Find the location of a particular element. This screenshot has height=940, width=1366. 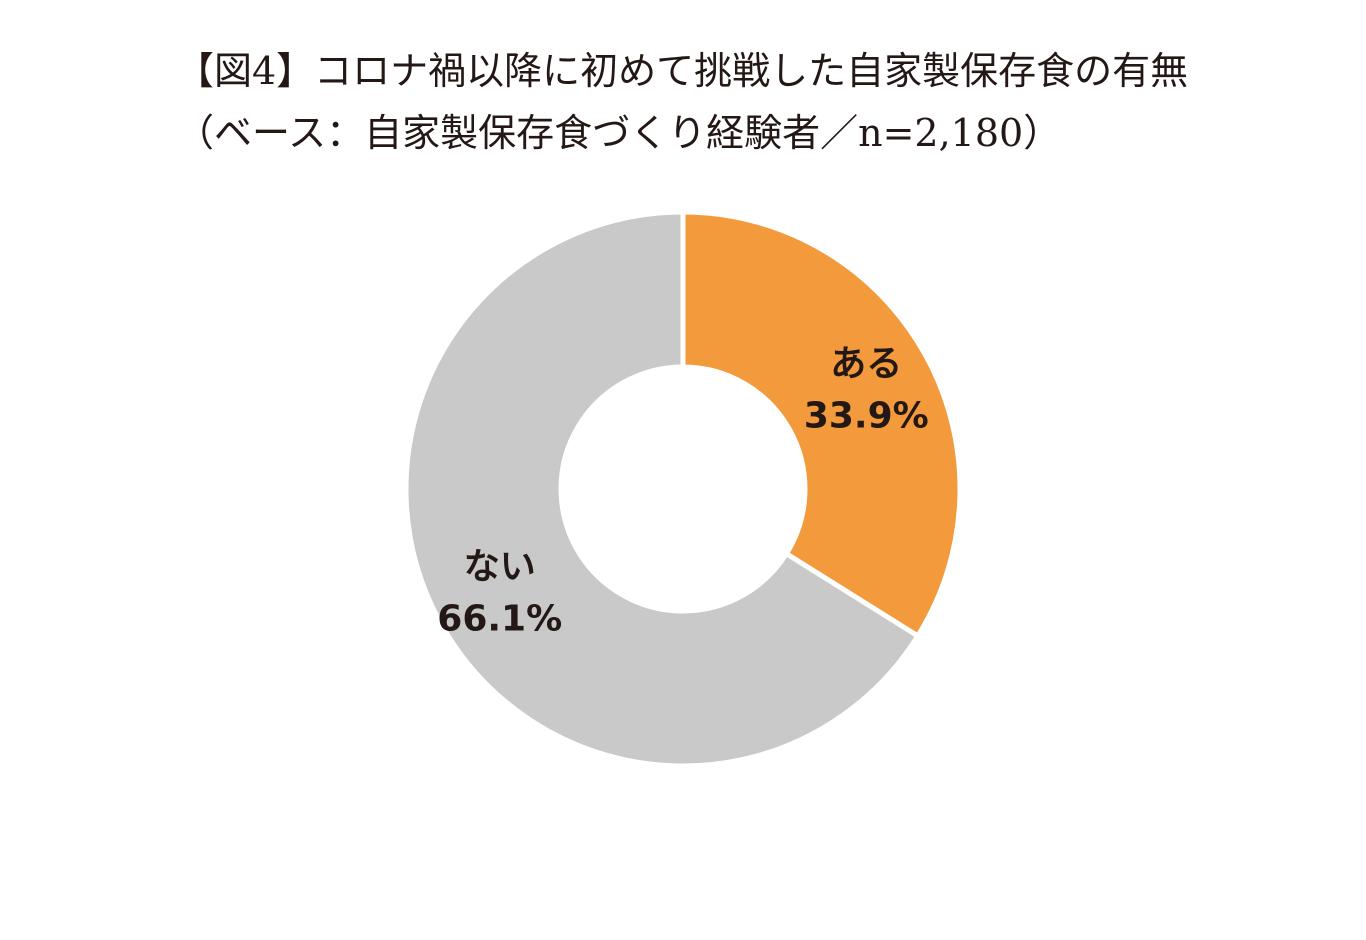

slice-labels: ある 33.9% ない 66.1% is located at coordinates (682, 491).